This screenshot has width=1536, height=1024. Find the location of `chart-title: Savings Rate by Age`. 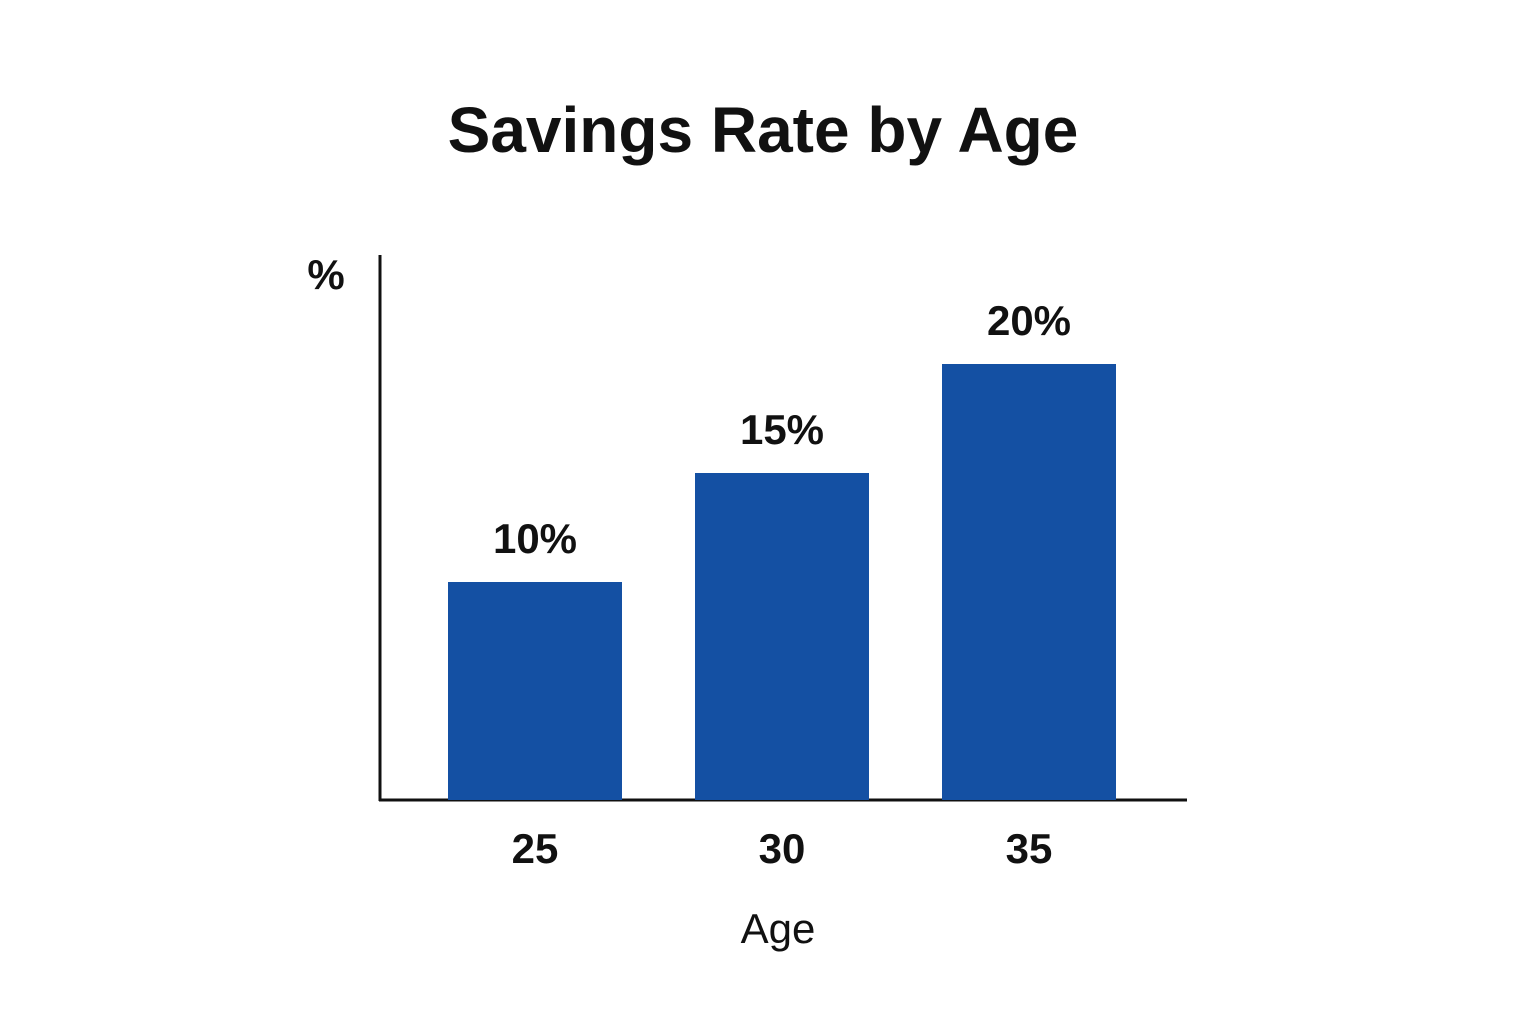

chart-title: Savings Rate by Age is located at coordinates (763, 130).